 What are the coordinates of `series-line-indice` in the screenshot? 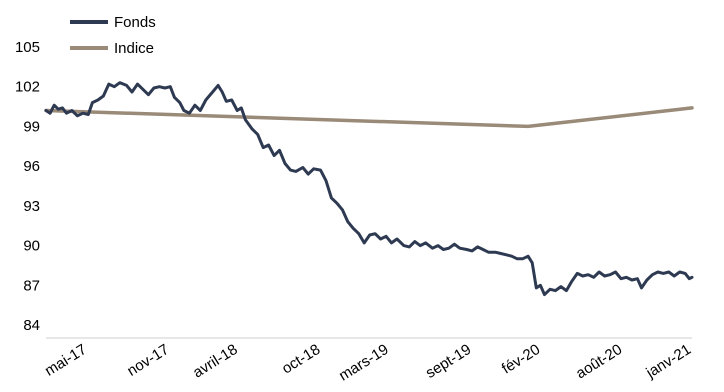 It's located at (369, 117).